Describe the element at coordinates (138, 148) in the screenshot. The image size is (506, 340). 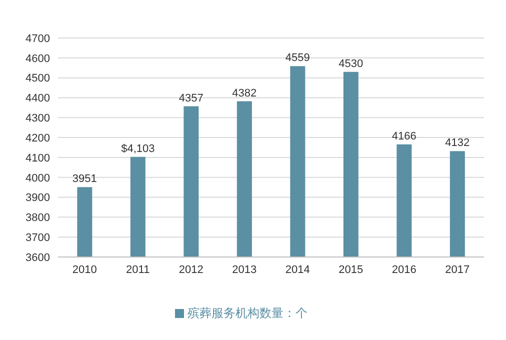
I see `data-label: $4,103` at that location.